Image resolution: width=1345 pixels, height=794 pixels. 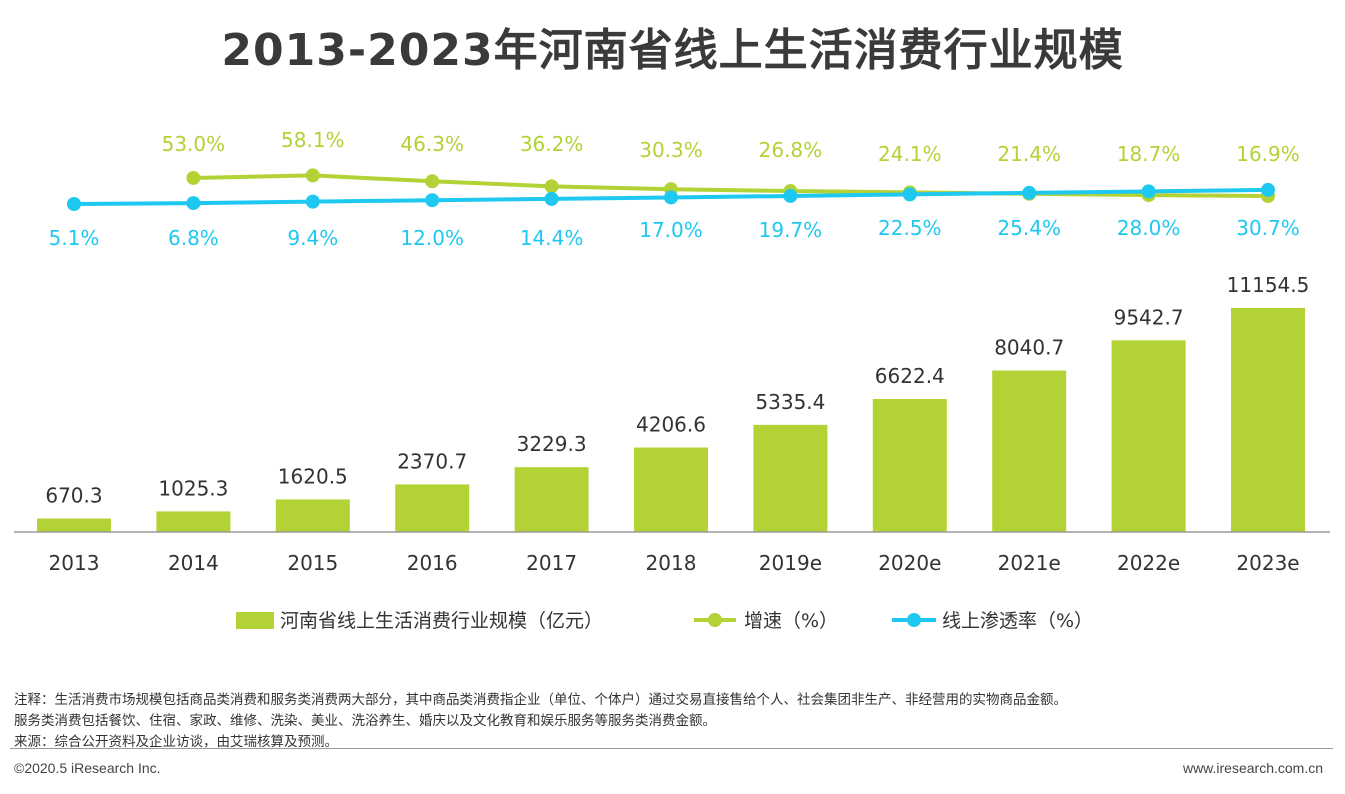 What do you see at coordinates (552, 144) in the screenshot?
I see `growth-data-label: 36.2%` at bounding box center [552, 144].